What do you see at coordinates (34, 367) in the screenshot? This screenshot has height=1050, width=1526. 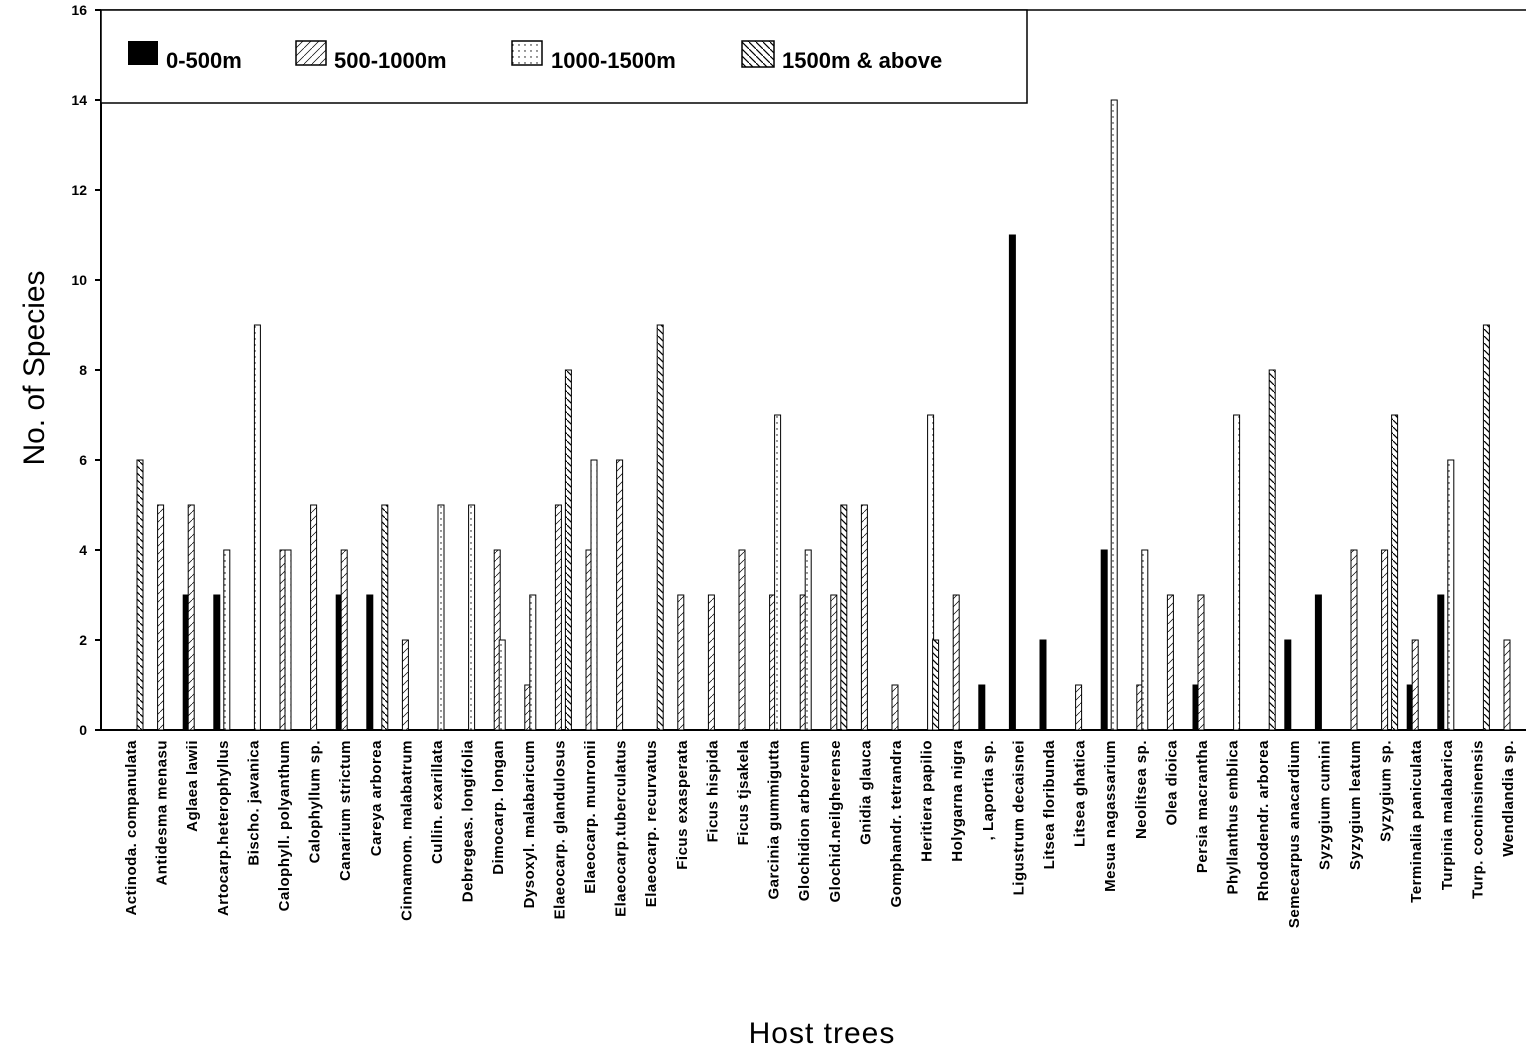 I see `y-axis-title: No. of Species` at bounding box center [34, 367].